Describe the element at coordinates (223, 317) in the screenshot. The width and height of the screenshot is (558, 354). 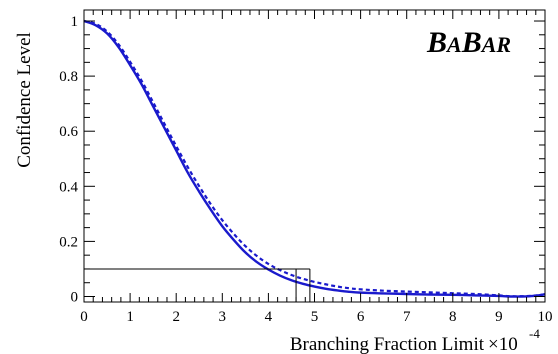
I see `x-tick-label: 3` at that location.